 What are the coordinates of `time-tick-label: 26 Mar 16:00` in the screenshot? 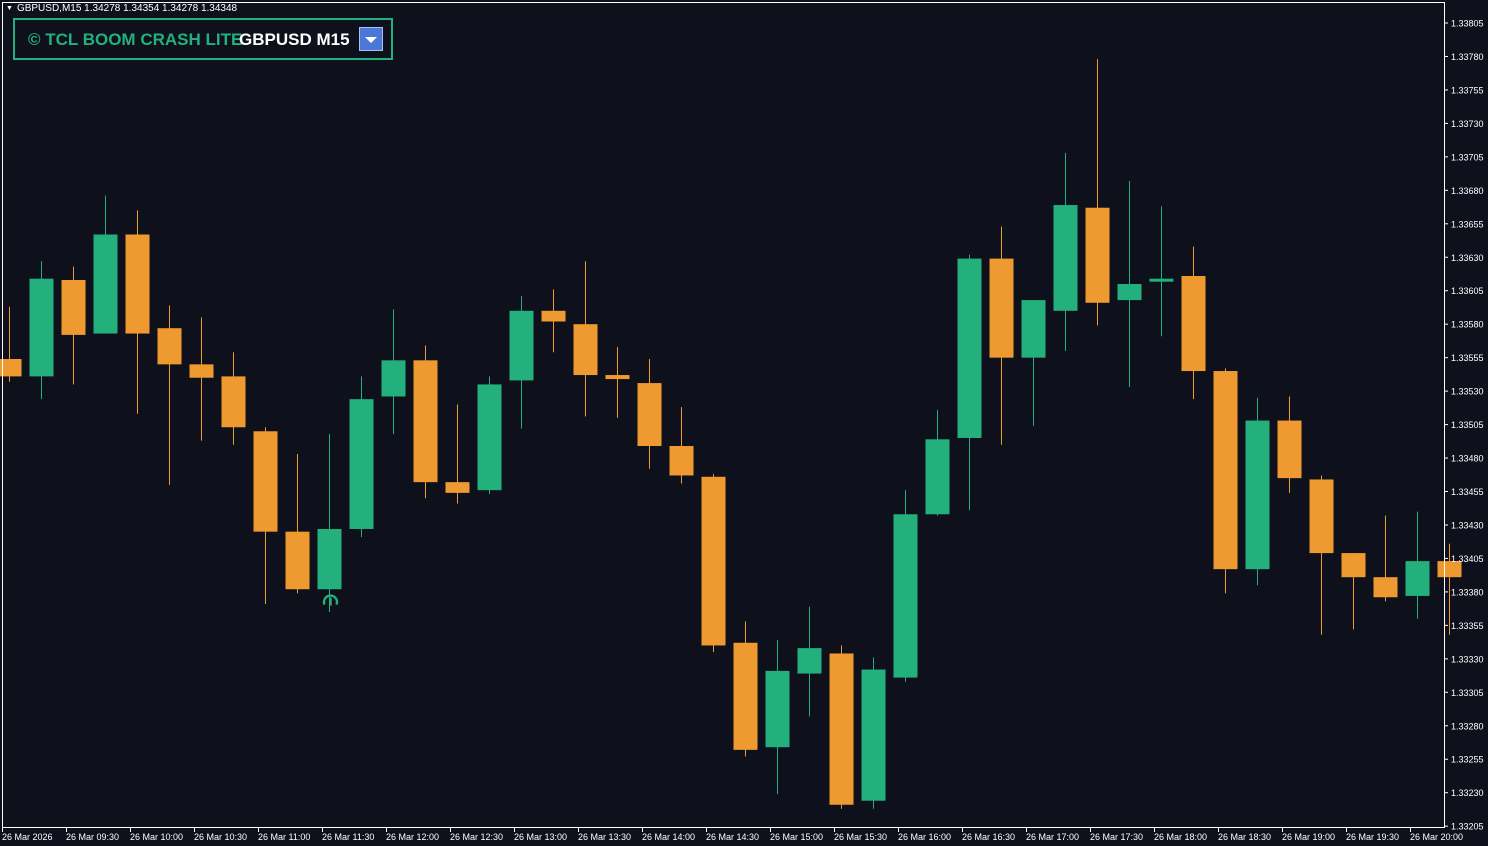 It's located at (924, 837).